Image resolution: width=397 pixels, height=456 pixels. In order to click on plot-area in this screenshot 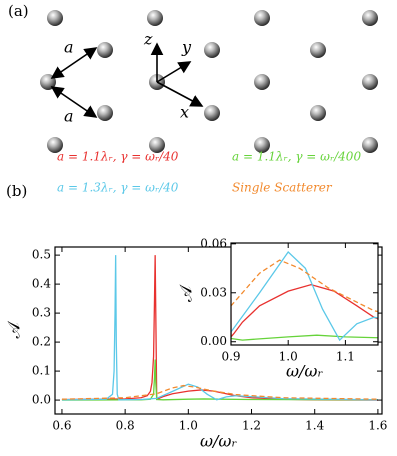, I will do `click(304, 292)`.